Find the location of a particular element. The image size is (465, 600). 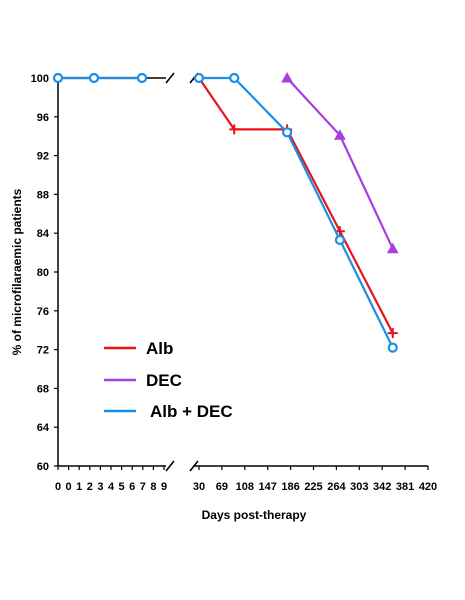

y-tick-label: 84 is located at coordinates (43, 234).